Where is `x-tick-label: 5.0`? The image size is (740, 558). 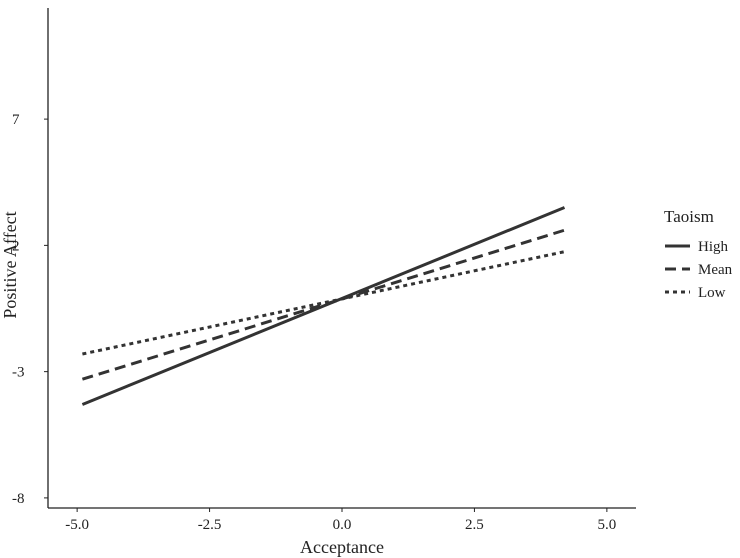 x-tick-label: 5.0 is located at coordinates (606, 525).